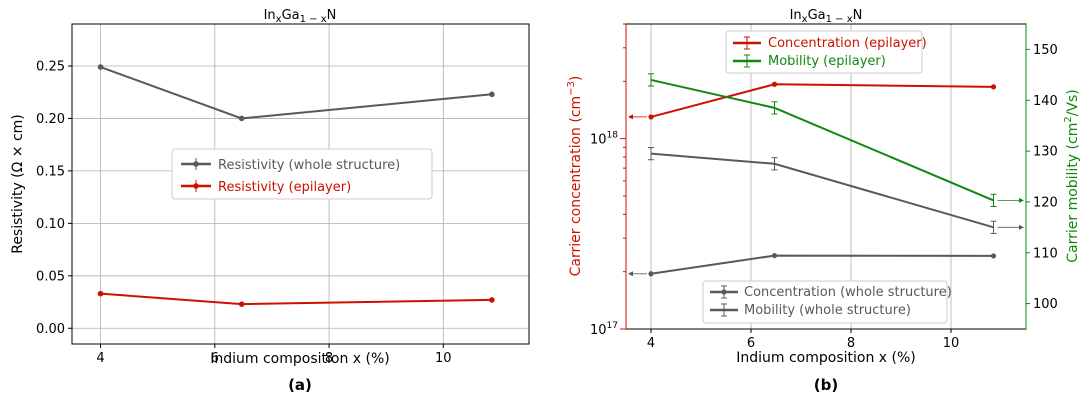  What do you see at coordinates (300, 16) in the screenshot?
I see `panel-a-title: InxGa1 − xN` at bounding box center [300, 16].